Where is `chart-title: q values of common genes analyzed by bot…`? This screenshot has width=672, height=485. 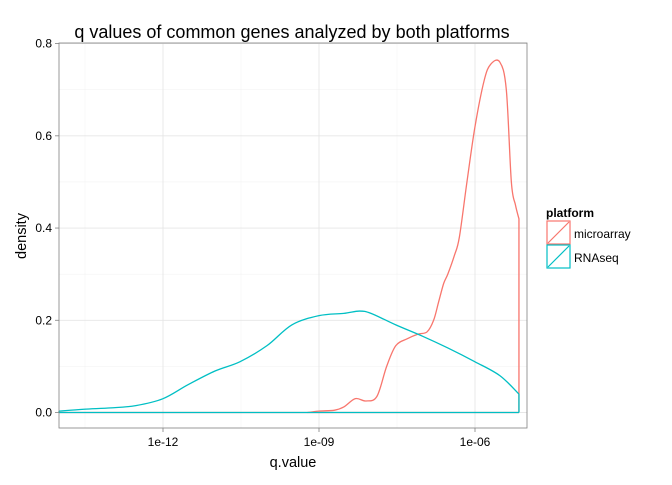
chart-title: q values of common genes analyzed by bot… is located at coordinates (291, 32).